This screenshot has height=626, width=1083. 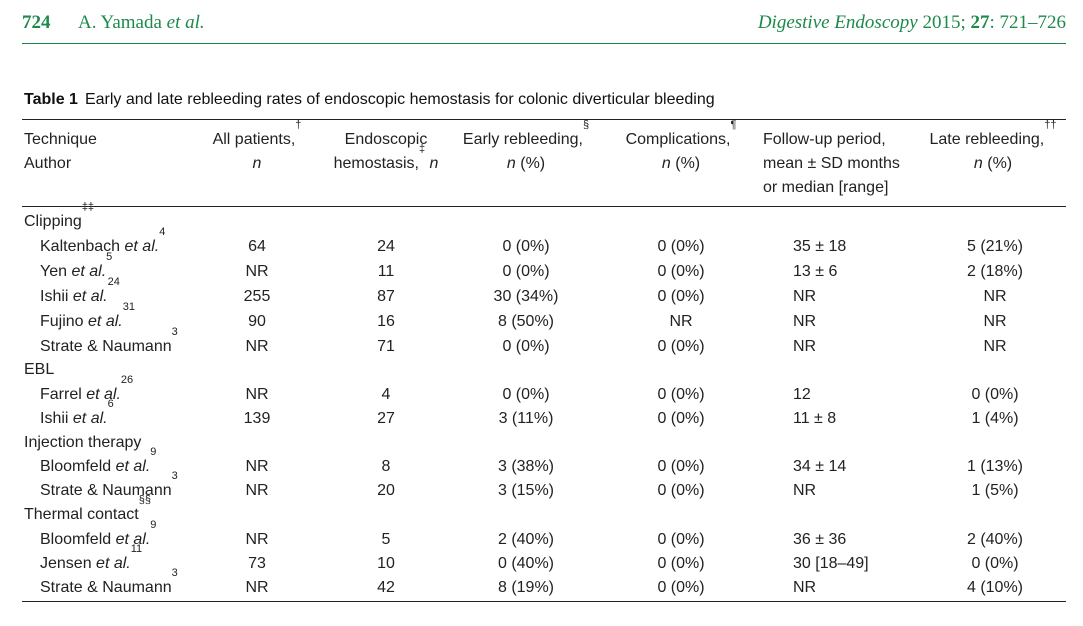 What do you see at coordinates (820, 246) in the screenshot?
I see `followup-cell: 35 ± 18` at bounding box center [820, 246].